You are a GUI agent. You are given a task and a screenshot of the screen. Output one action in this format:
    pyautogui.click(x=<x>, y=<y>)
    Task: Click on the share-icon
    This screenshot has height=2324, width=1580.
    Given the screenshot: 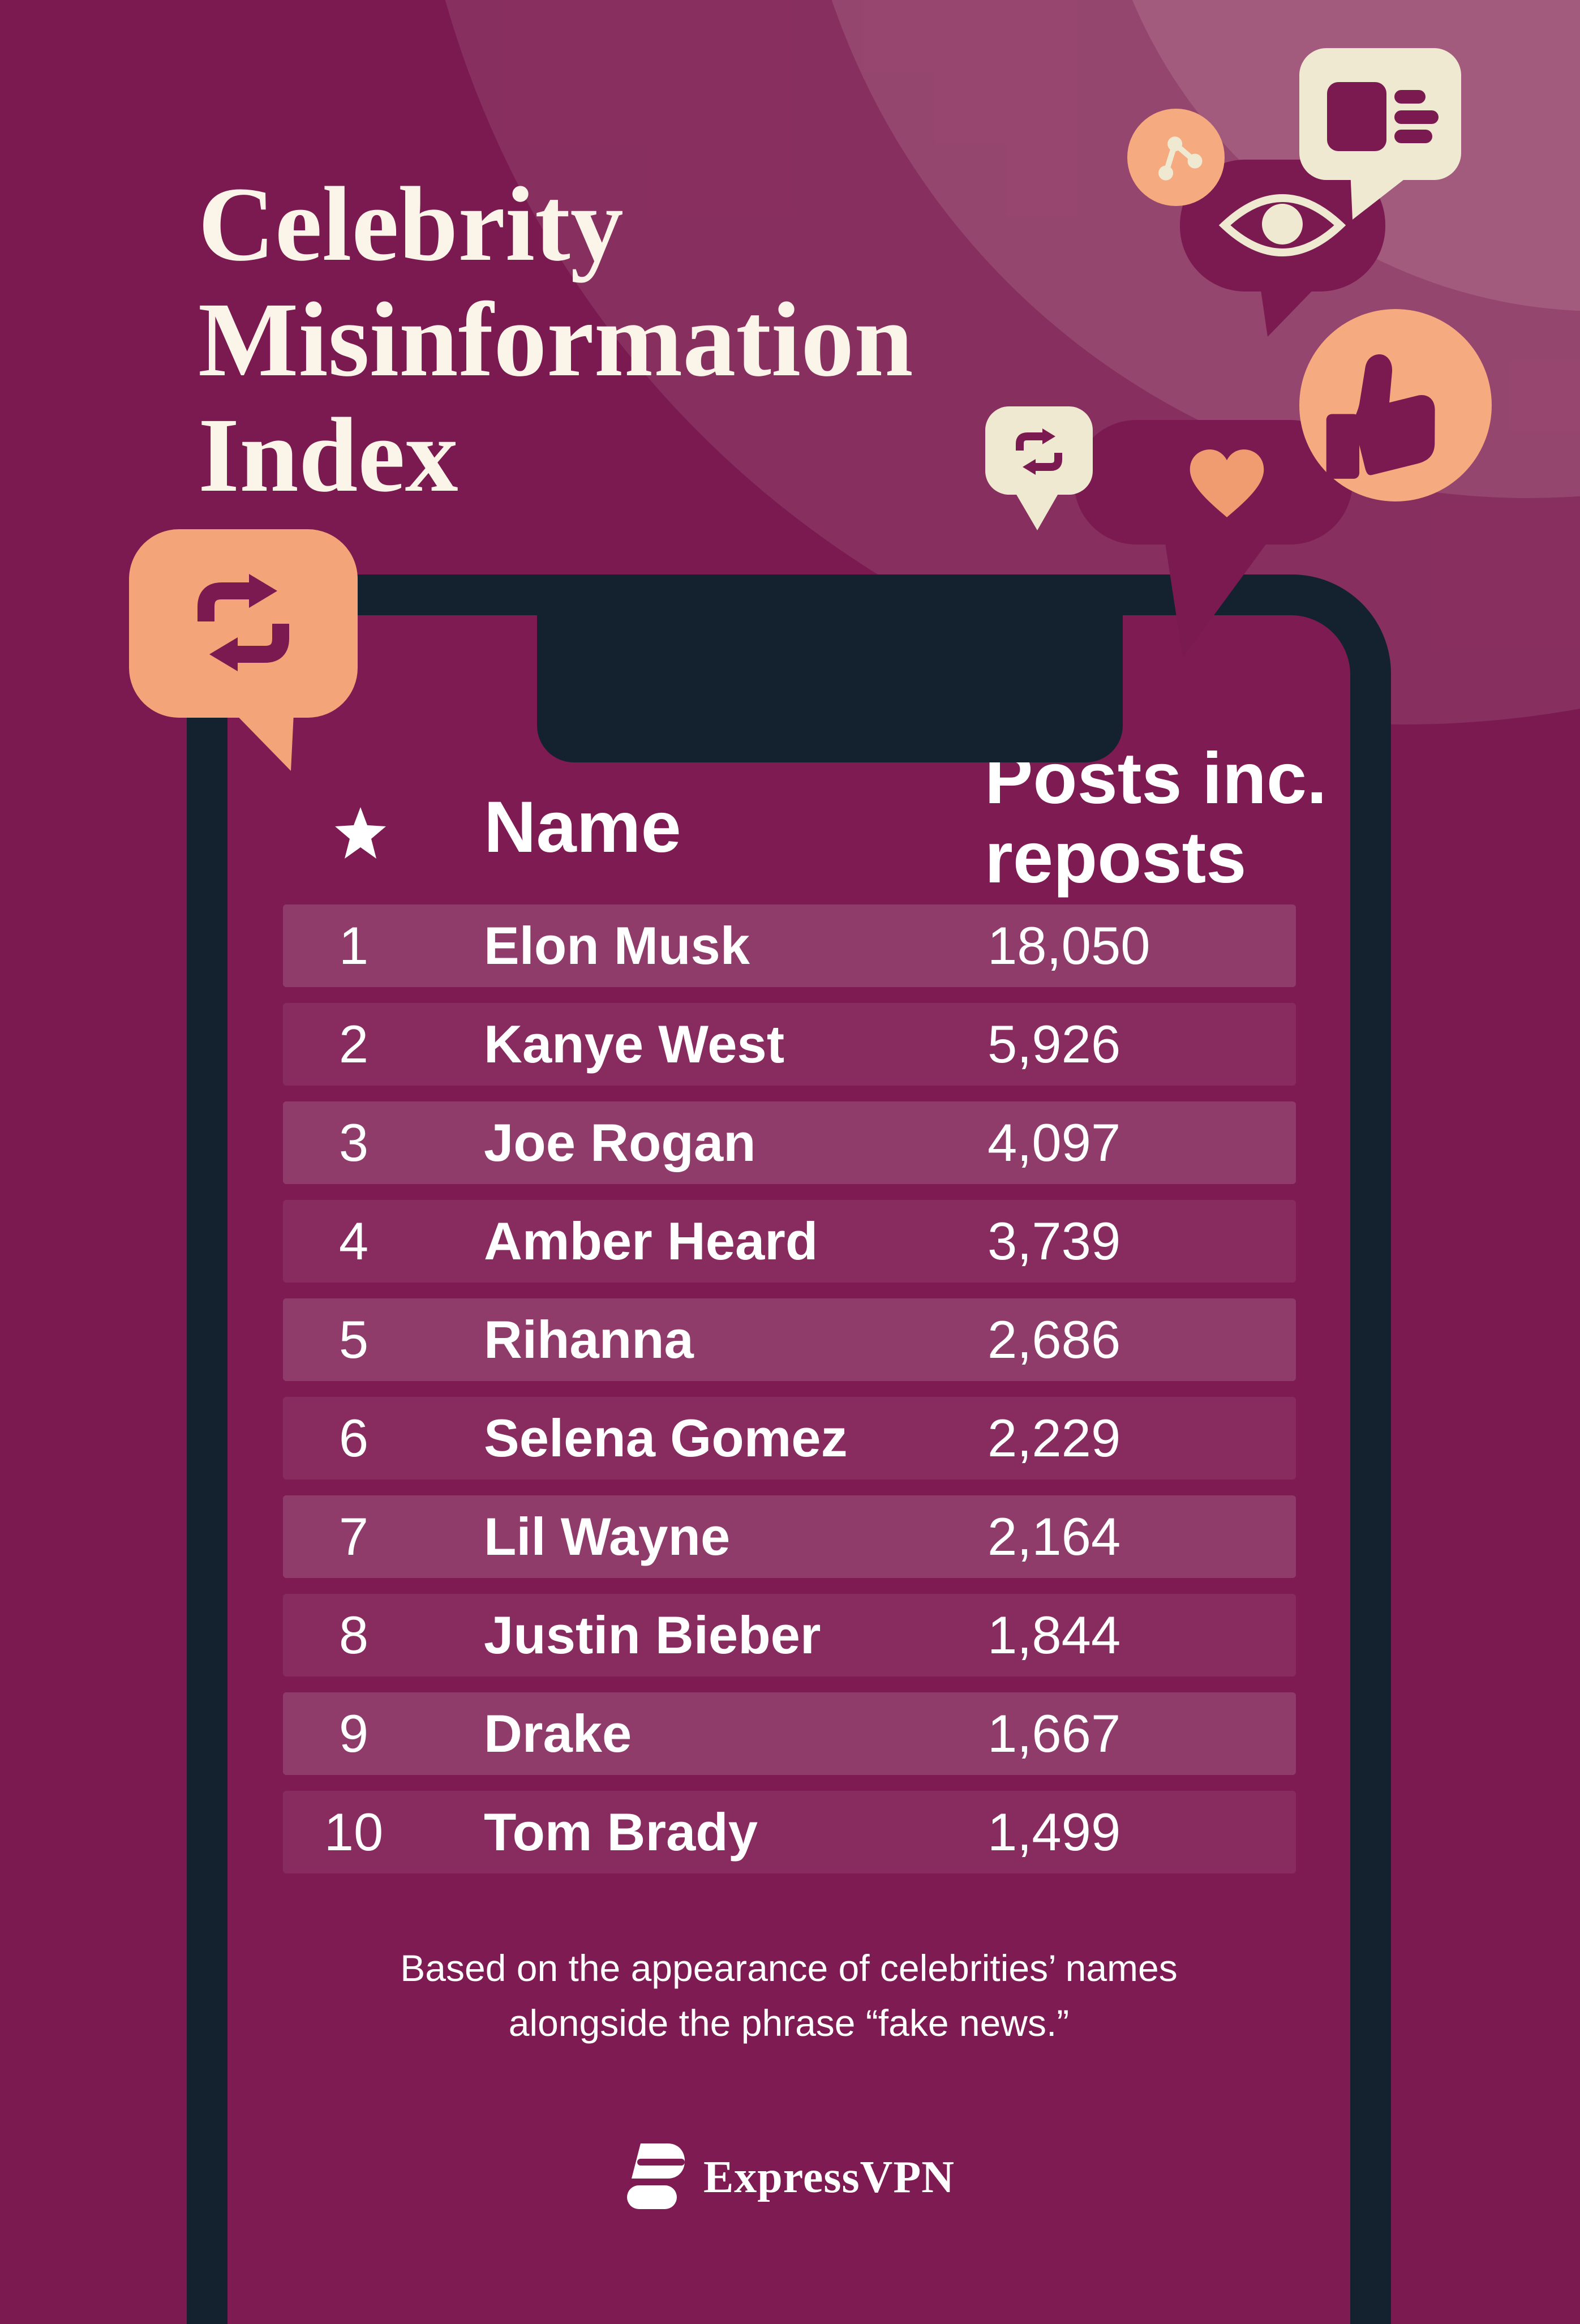 What is the action you would take?
    pyautogui.click(x=1180, y=158)
    